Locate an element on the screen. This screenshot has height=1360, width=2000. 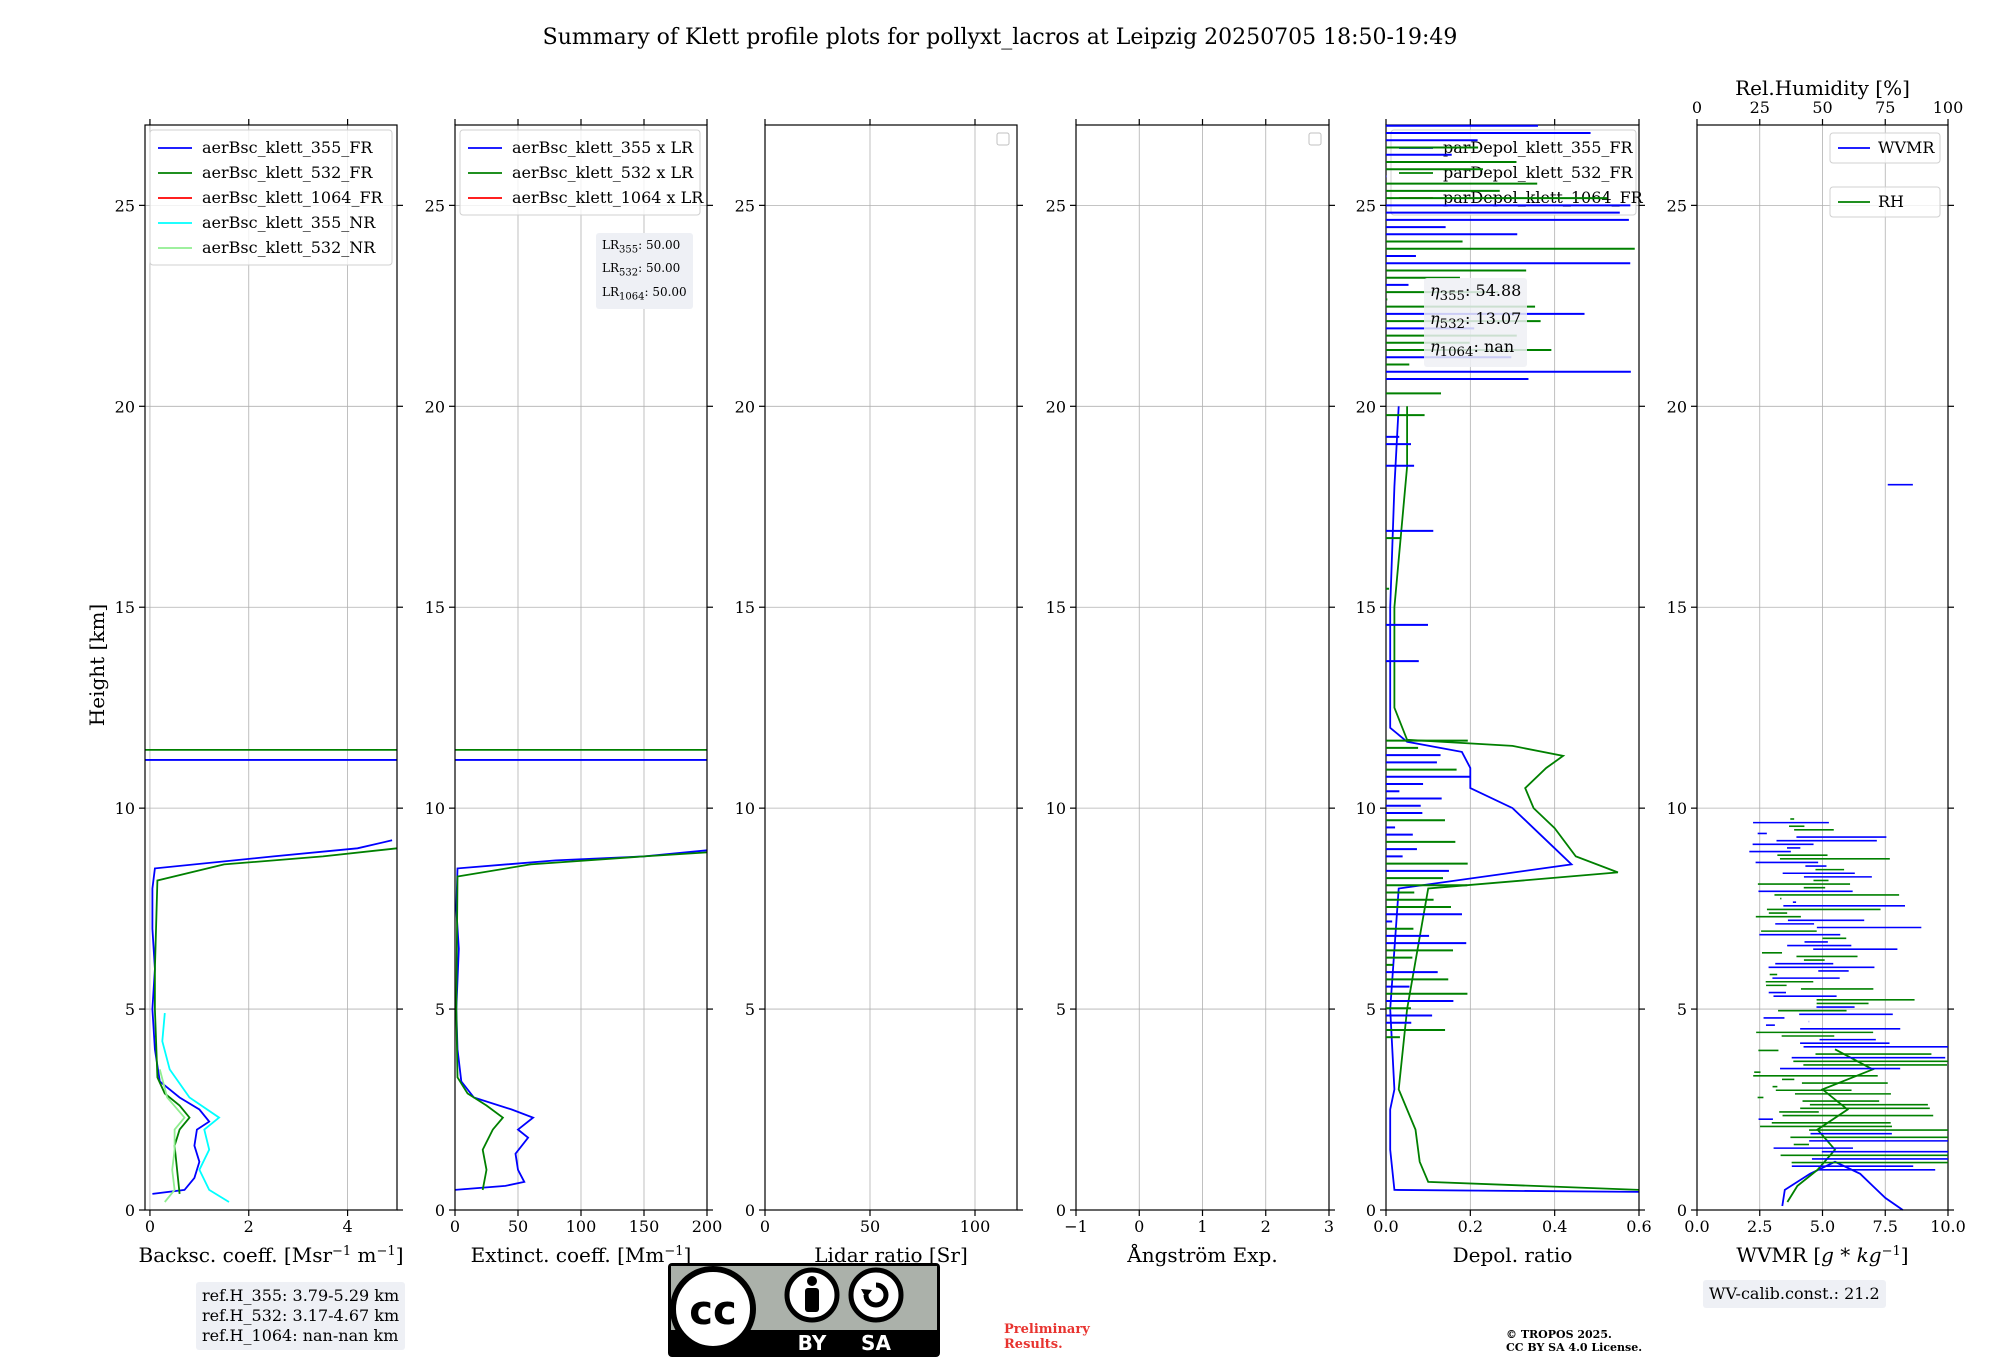
x-tick-label: 5.0 is located at coordinates (1822, 1226).